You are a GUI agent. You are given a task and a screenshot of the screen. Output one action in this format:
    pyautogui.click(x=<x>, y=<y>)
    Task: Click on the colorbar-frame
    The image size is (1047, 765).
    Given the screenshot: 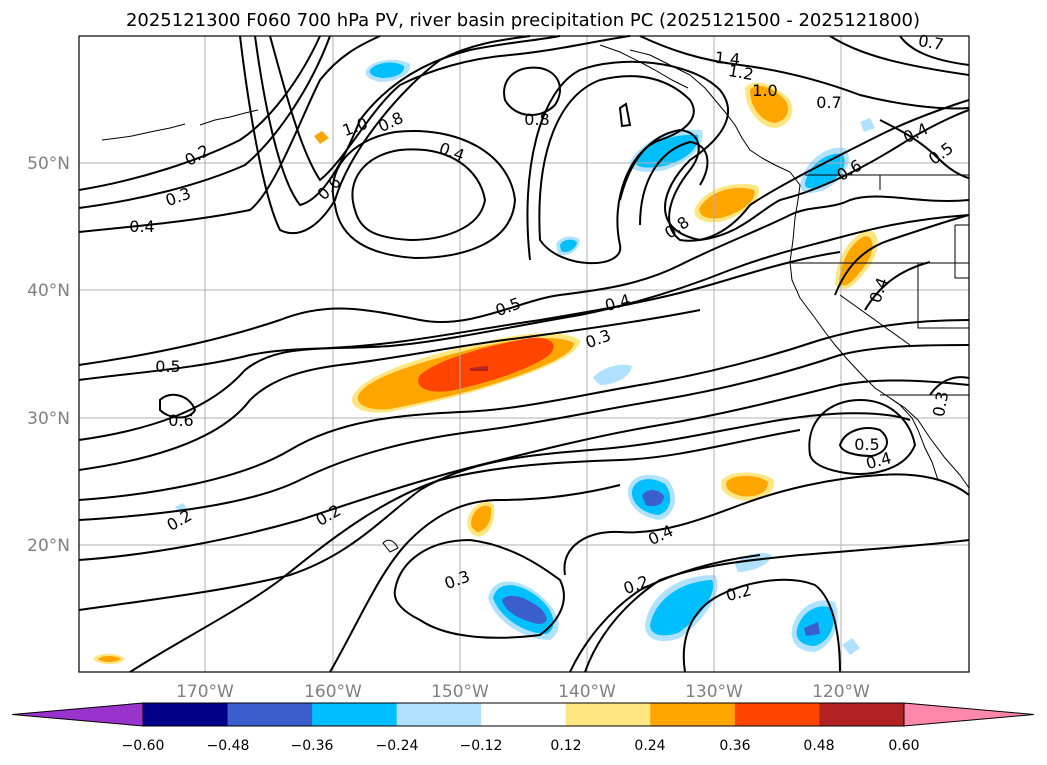 What is the action you would take?
    pyautogui.click(x=523, y=714)
    